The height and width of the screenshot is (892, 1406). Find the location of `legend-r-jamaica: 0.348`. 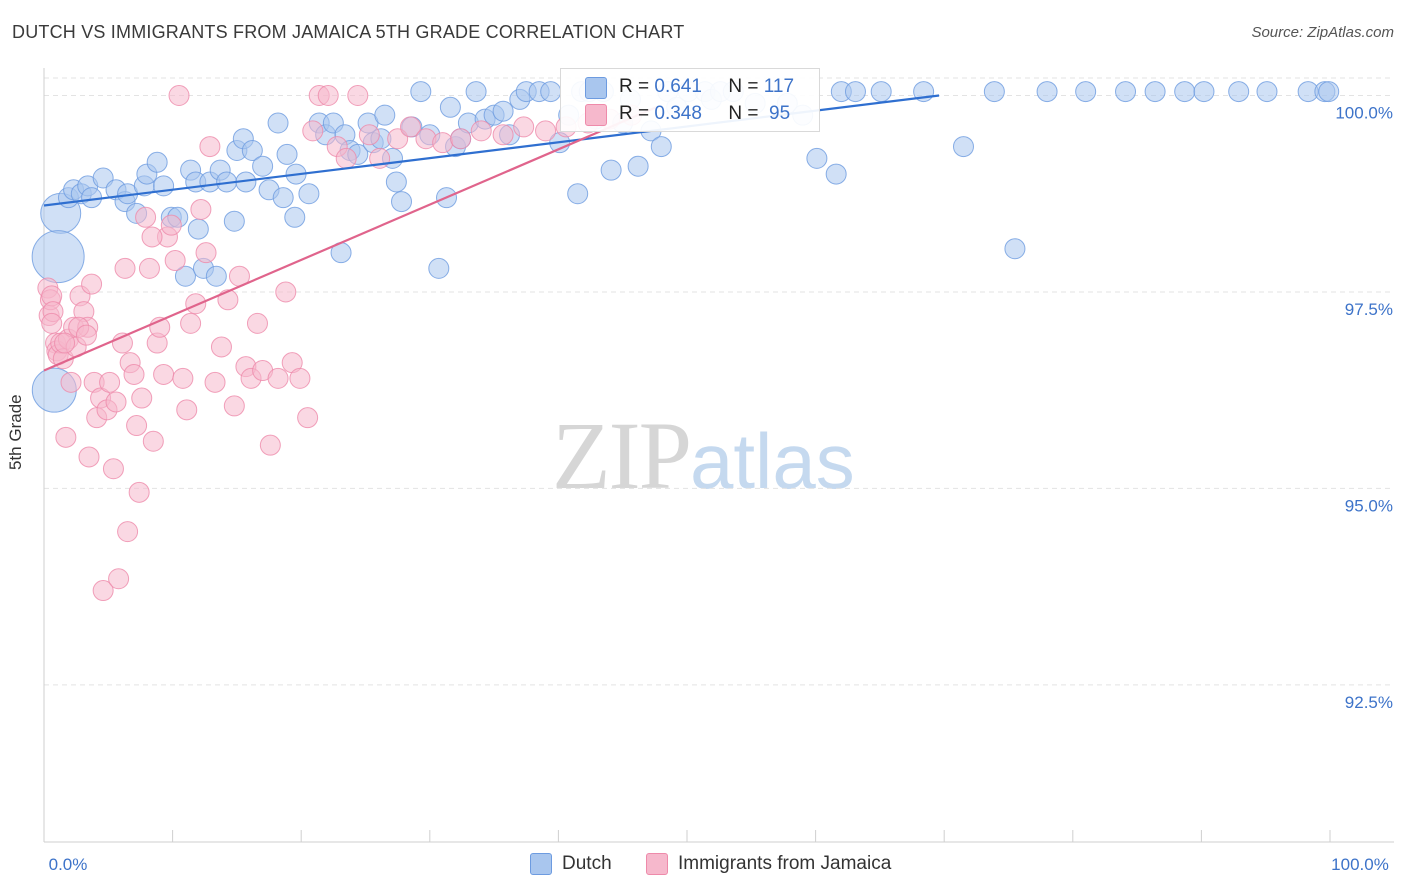

legend-r-jamaica: 0.348 is located at coordinates (678, 113).